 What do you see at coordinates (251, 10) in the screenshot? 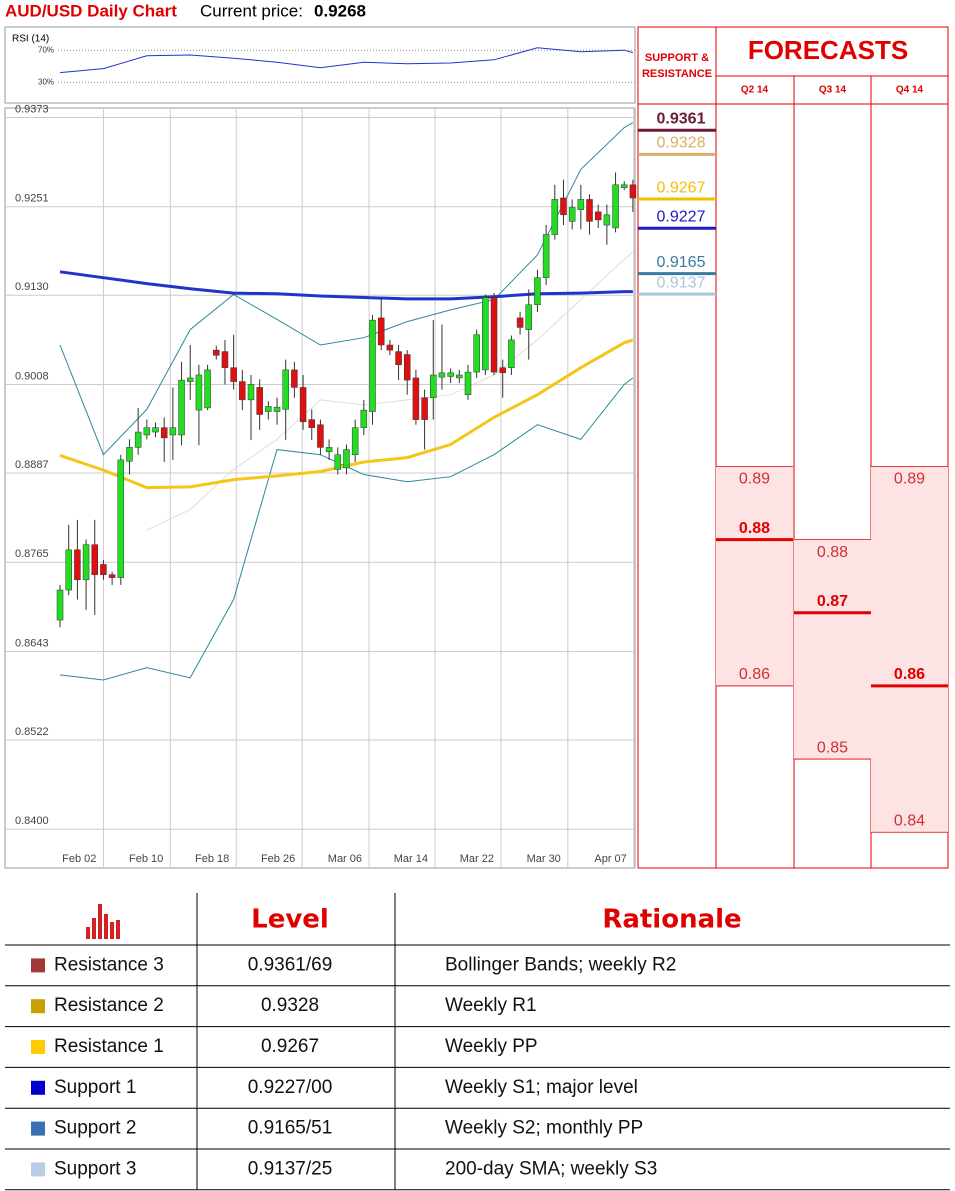
I see `price-label: Current price:` at bounding box center [251, 10].